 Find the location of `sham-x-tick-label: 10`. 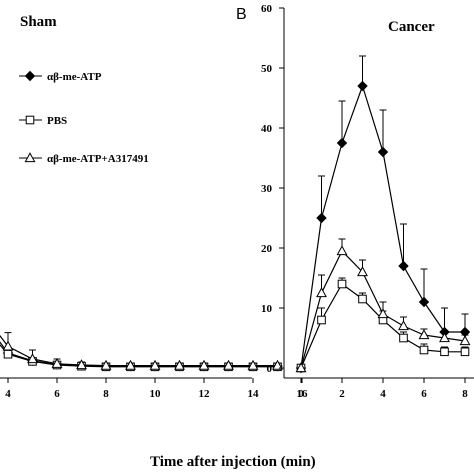

sham-x-tick-label: 10 is located at coordinates (156, 394).